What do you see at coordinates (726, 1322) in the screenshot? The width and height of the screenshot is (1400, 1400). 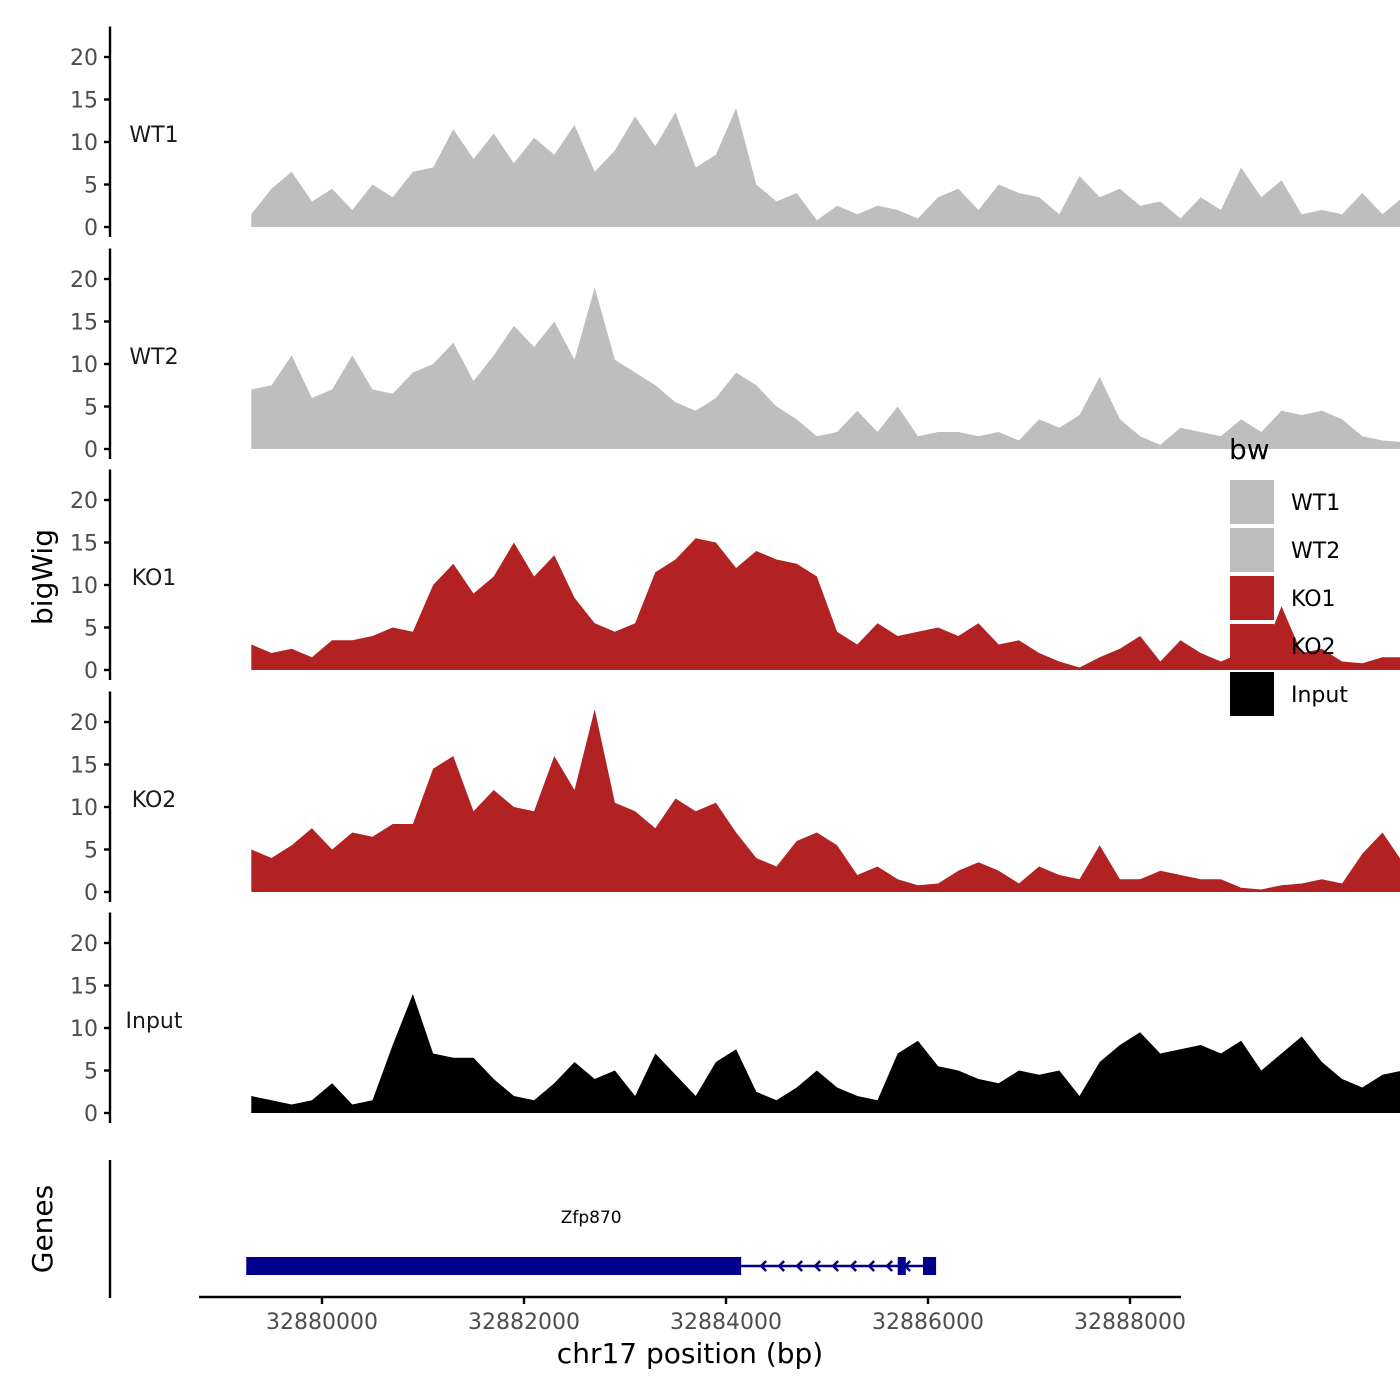 I see `x-tick-label: 32884000` at bounding box center [726, 1322].